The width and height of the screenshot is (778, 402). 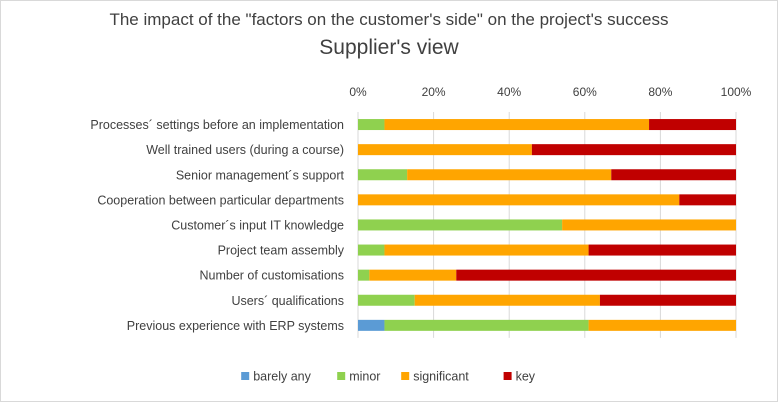 What do you see at coordinates (282, 377) in the screenshot?
I see `legend-label: barely any` at bounding box center [282, 377].